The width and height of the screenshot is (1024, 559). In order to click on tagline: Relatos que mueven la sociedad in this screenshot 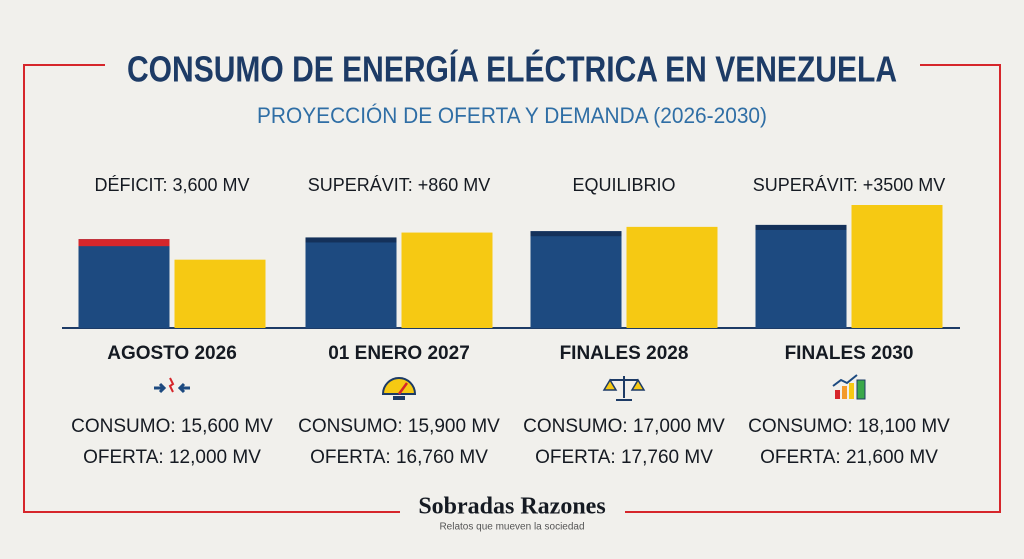, I will do `click(511, 527)`.